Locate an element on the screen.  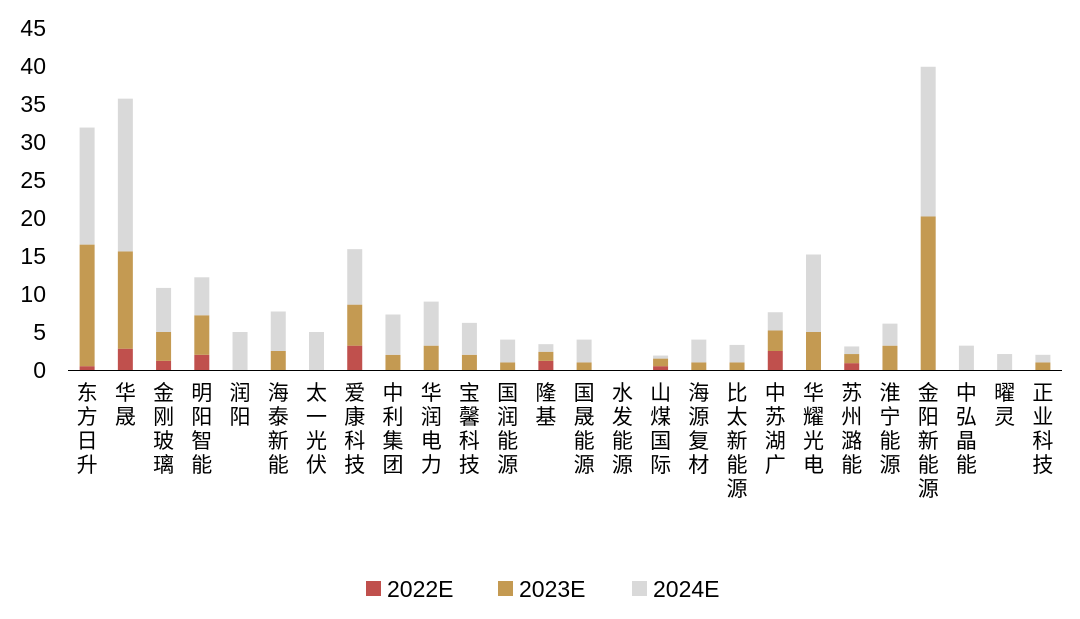
x-tick-label: 中利集团 is located at coordinates (392, 429).